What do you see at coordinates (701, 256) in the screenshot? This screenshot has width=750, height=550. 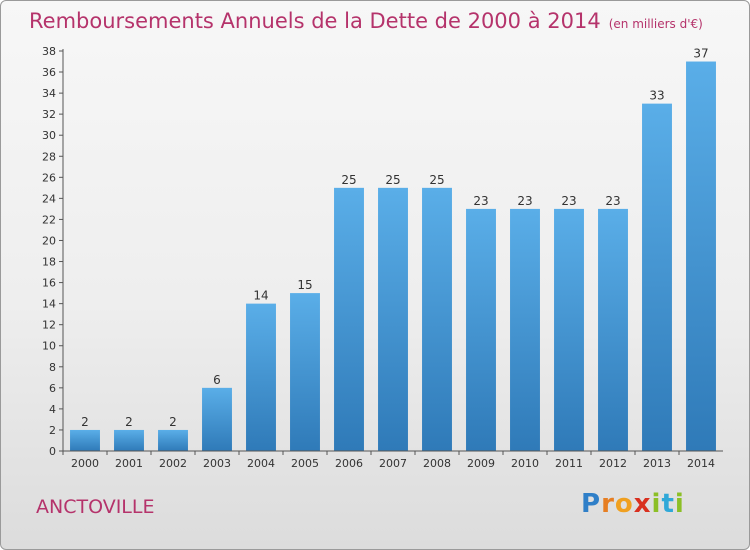 I see `bar-2014` at bounding box center [701, 256].